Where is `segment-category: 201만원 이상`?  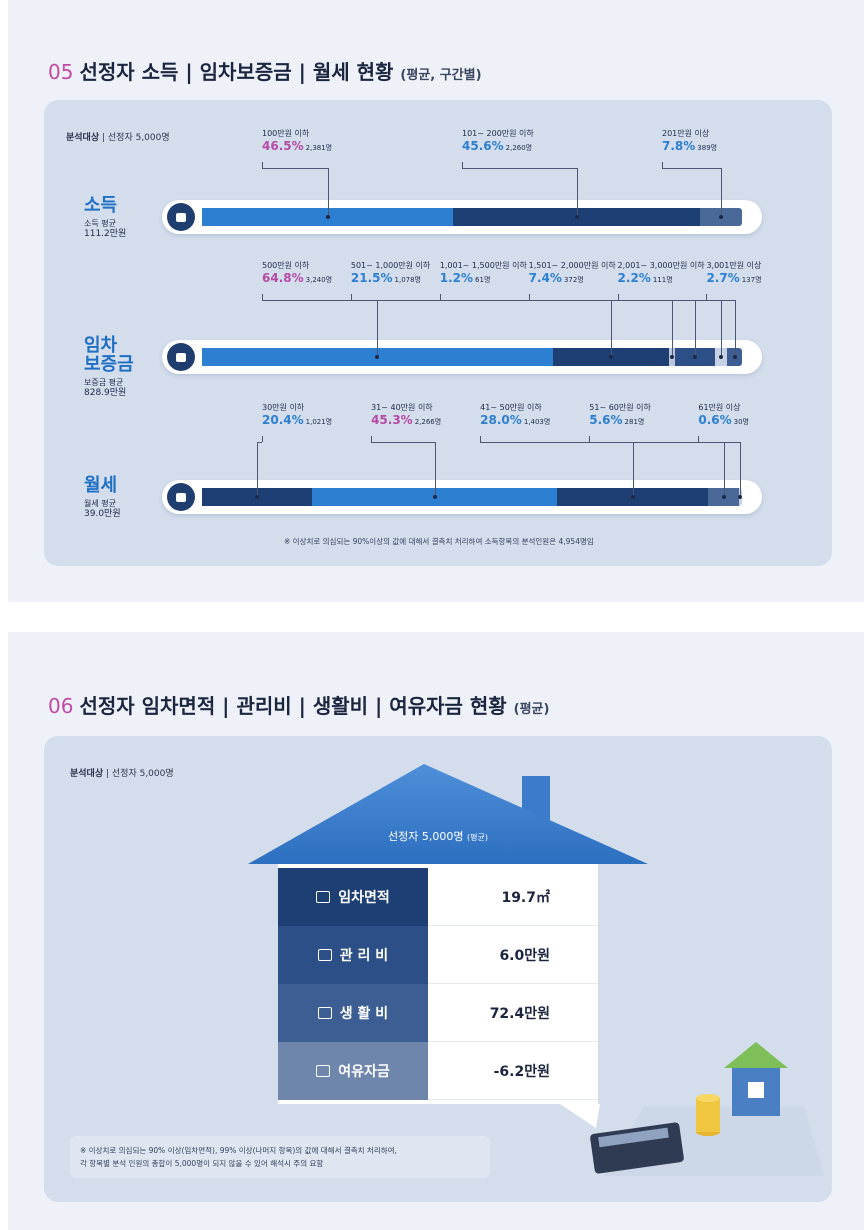 segment-category: 201만원 이상 is located at coordinates (686, 133).